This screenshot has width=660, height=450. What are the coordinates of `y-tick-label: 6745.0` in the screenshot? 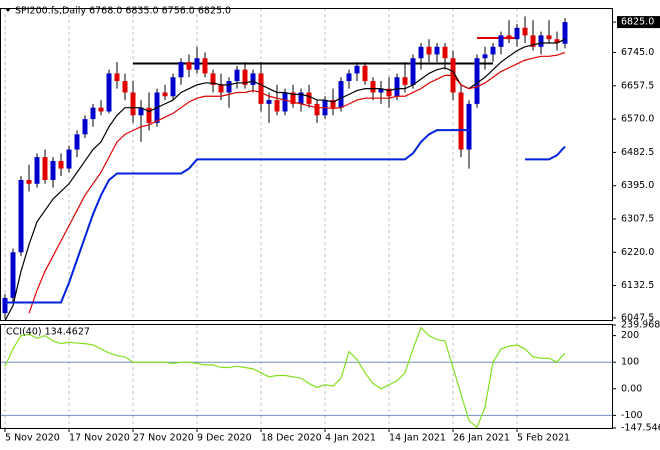 It's located at (637, 52).